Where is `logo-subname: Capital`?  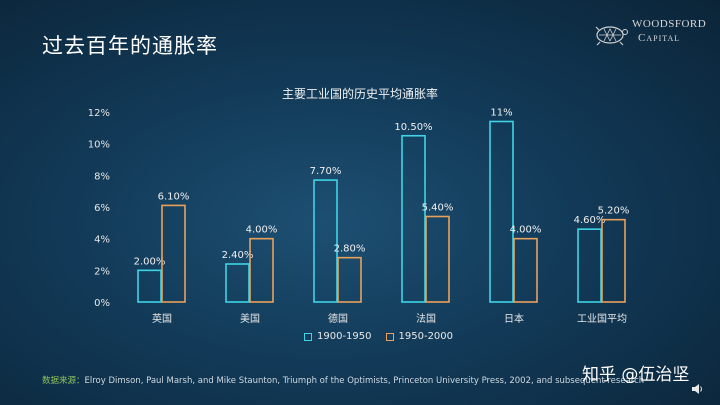
logo-subname: Capital is located at coordinates (659, 38).